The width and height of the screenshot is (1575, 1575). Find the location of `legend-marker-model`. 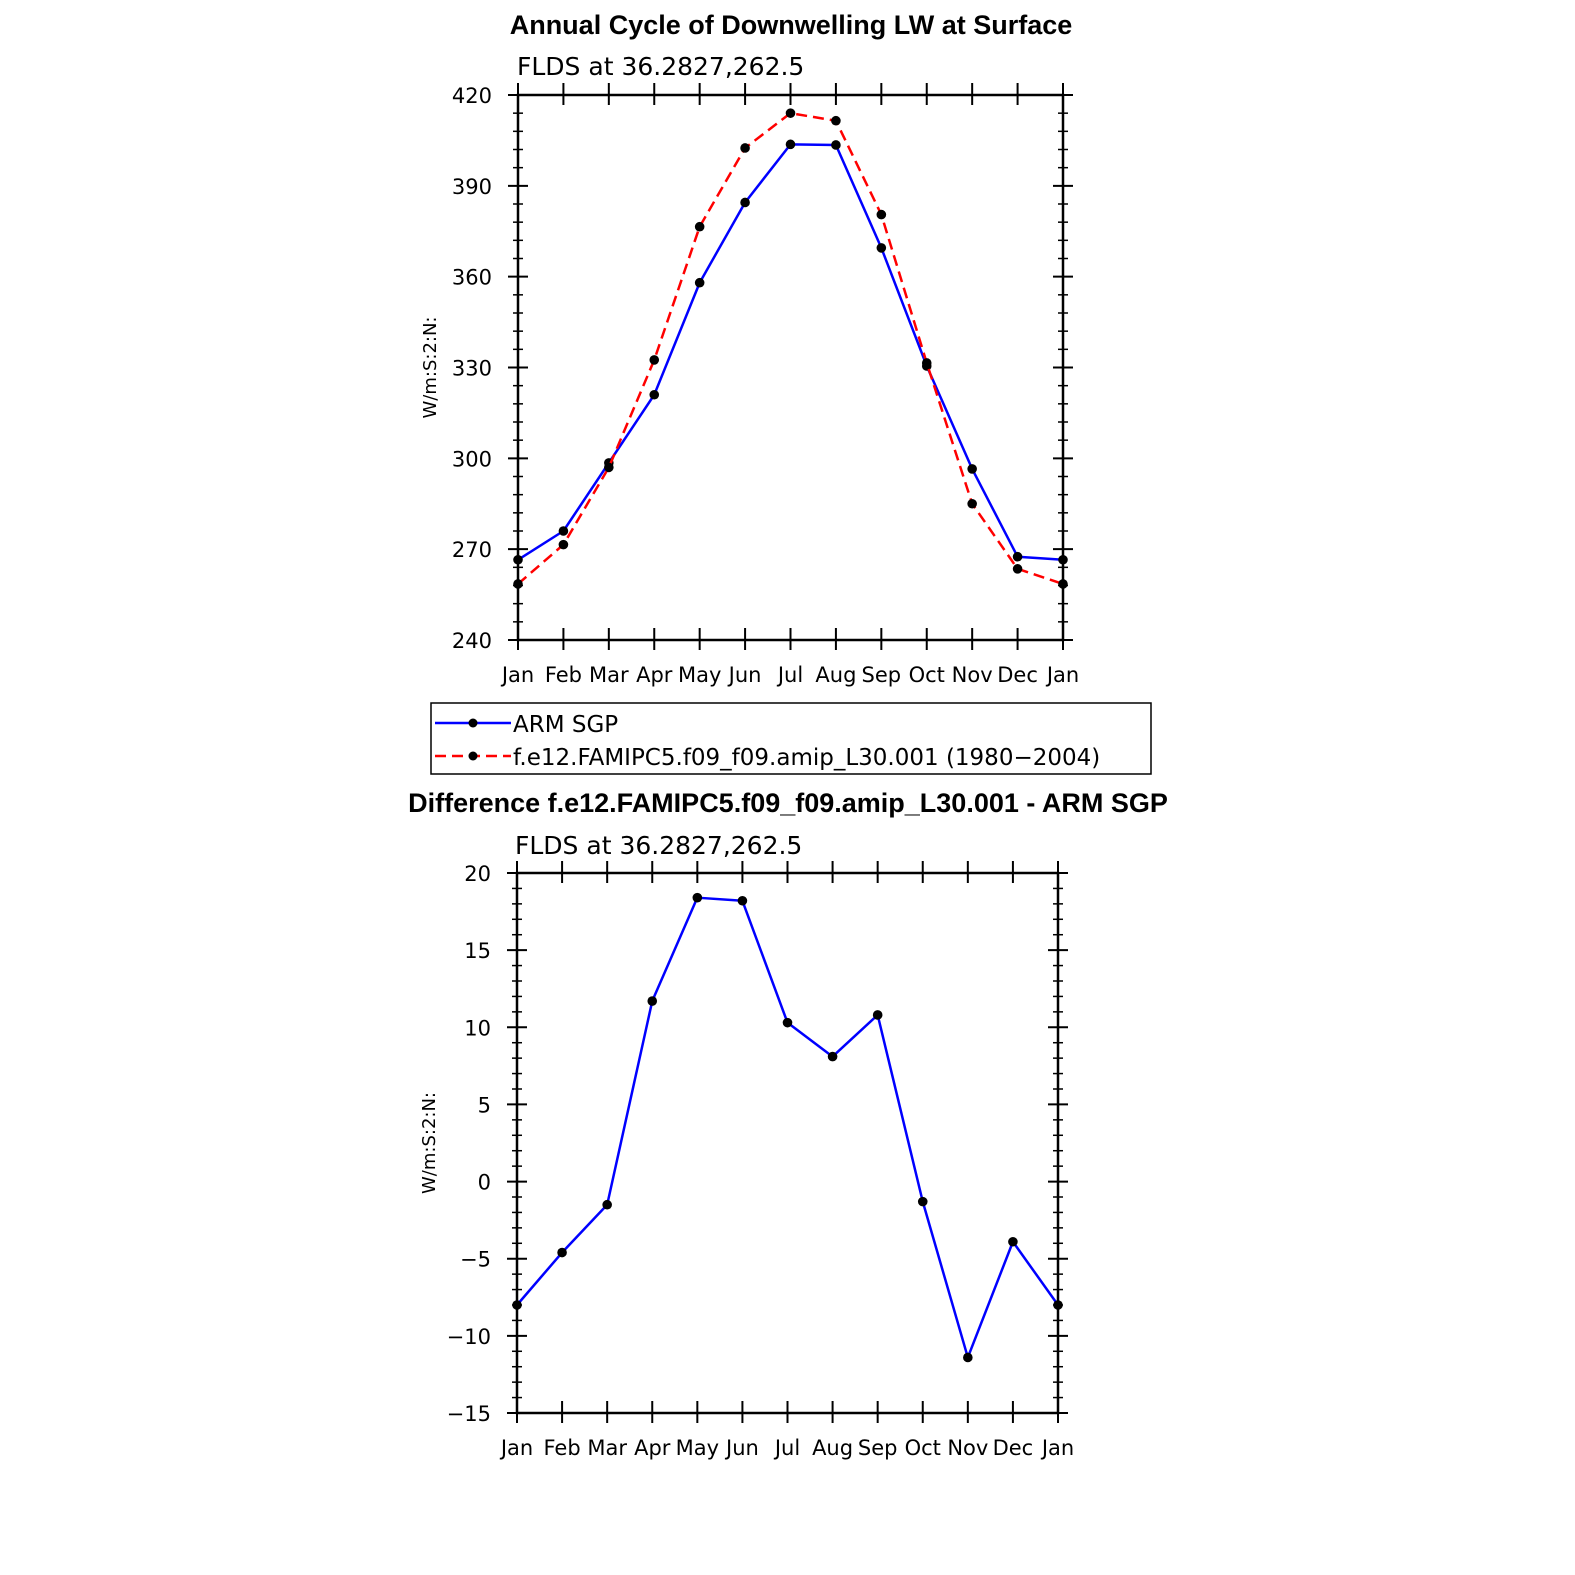

legend-marker-model is located at coordinates (473, 756).